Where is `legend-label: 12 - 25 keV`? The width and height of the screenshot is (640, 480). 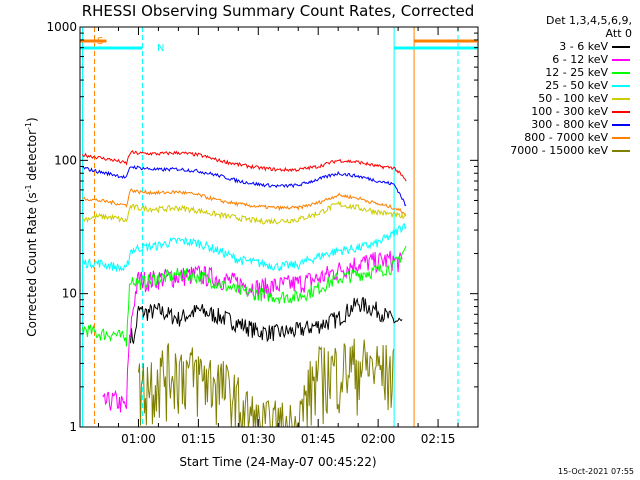 legend-label: 12 - 25 keV is located at coordinates (576, 72).